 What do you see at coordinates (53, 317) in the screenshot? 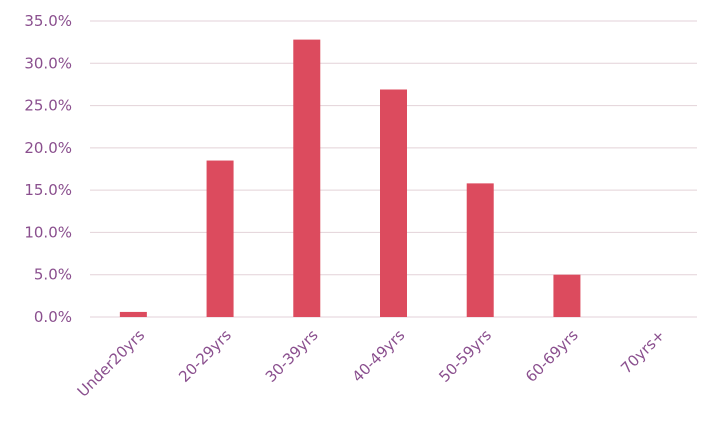
I see `y-tick-label: 0.0%` at bounding box center [53, 317].